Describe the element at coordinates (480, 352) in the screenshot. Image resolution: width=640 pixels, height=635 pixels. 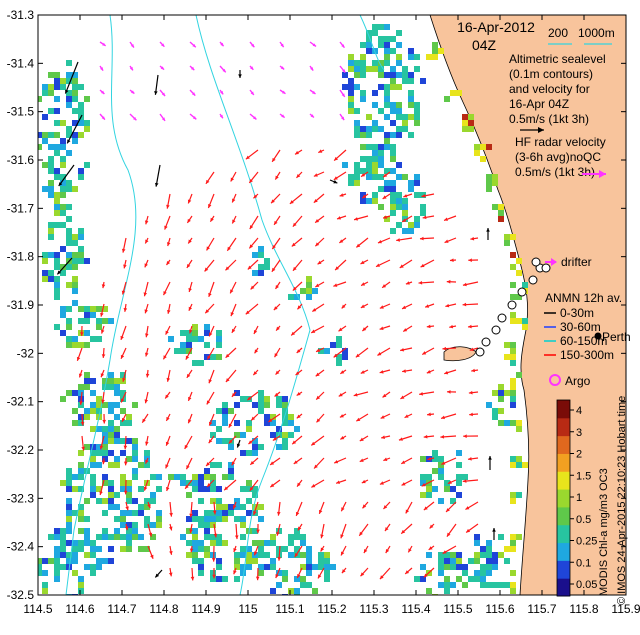
I see `drifter-position` at that location.